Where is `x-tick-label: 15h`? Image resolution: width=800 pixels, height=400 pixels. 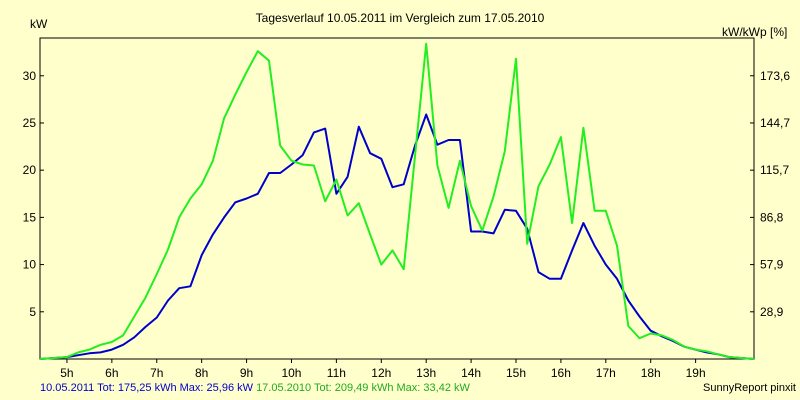 x-tick-label: 15h is located at coordinates (516, 373).